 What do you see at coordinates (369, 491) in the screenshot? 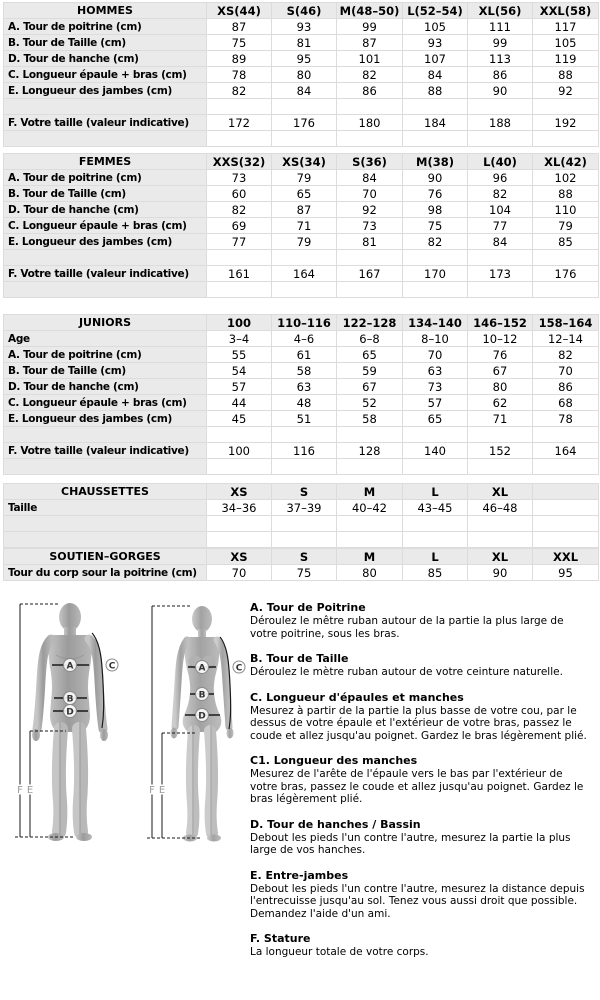
I see `column-header: M` at bounding box center [369, 491].